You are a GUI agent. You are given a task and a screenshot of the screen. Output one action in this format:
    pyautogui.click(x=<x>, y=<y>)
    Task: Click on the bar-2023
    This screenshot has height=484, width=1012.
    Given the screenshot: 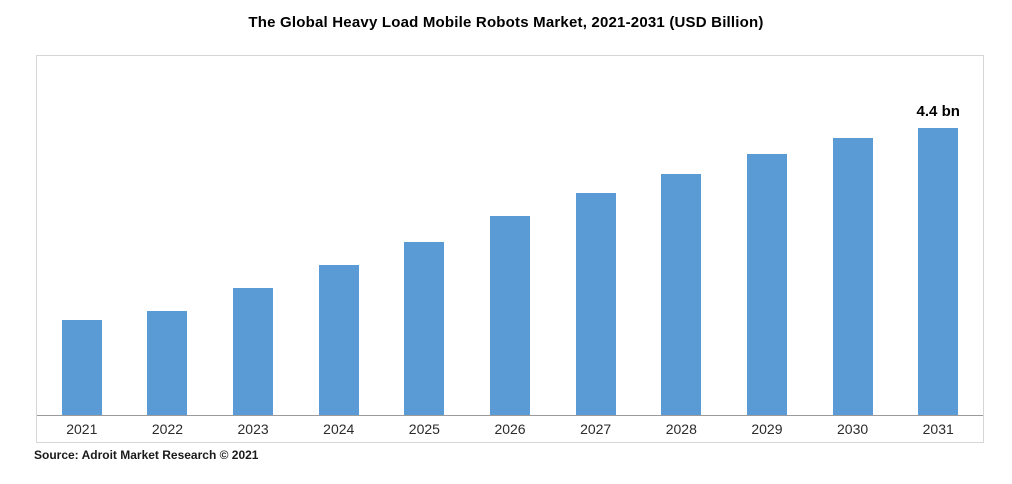 What is the action you would take?
    pyautogui.click(x=253, y=351)
    